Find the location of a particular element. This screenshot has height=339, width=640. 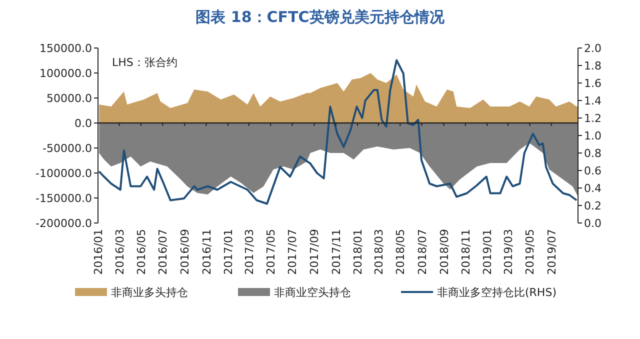

x-tick-label: 2018/03 is located at coordinates (379, 252).